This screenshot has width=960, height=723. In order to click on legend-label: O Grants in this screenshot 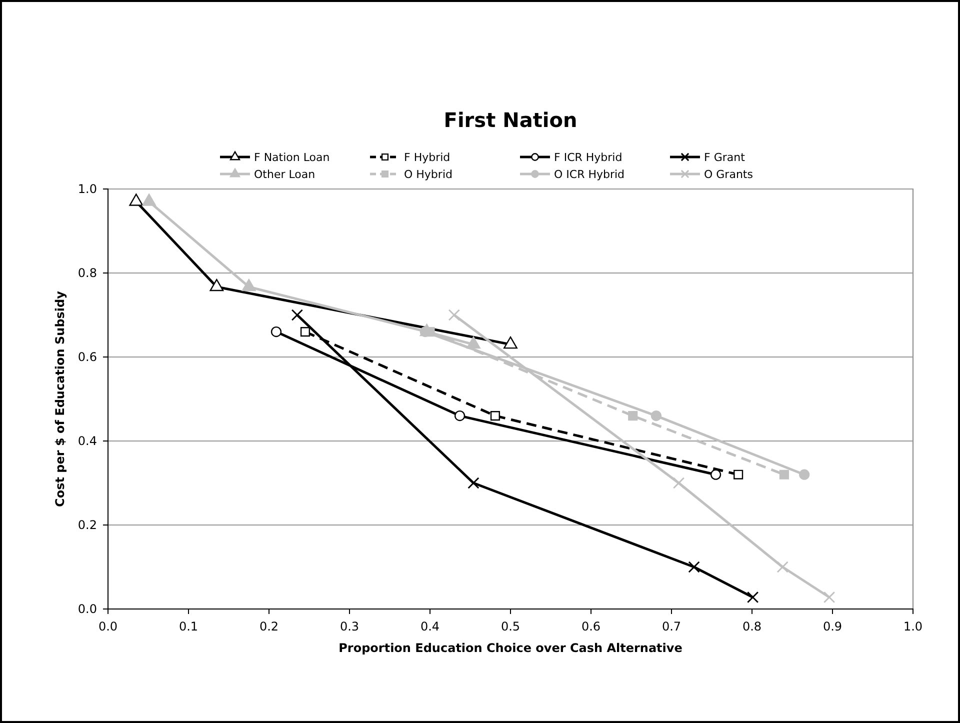, I will do `click(729, 174)`.